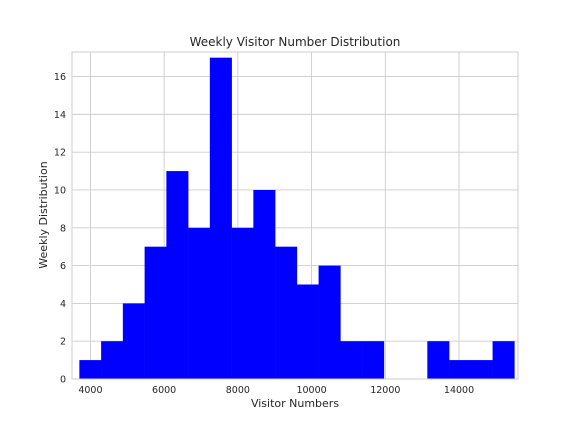 The width and height of the screenshot is (576, 432). Describe the element at coordinates (459, 390) in the screenshot. I see `x-tick-label: 14000` at that location.